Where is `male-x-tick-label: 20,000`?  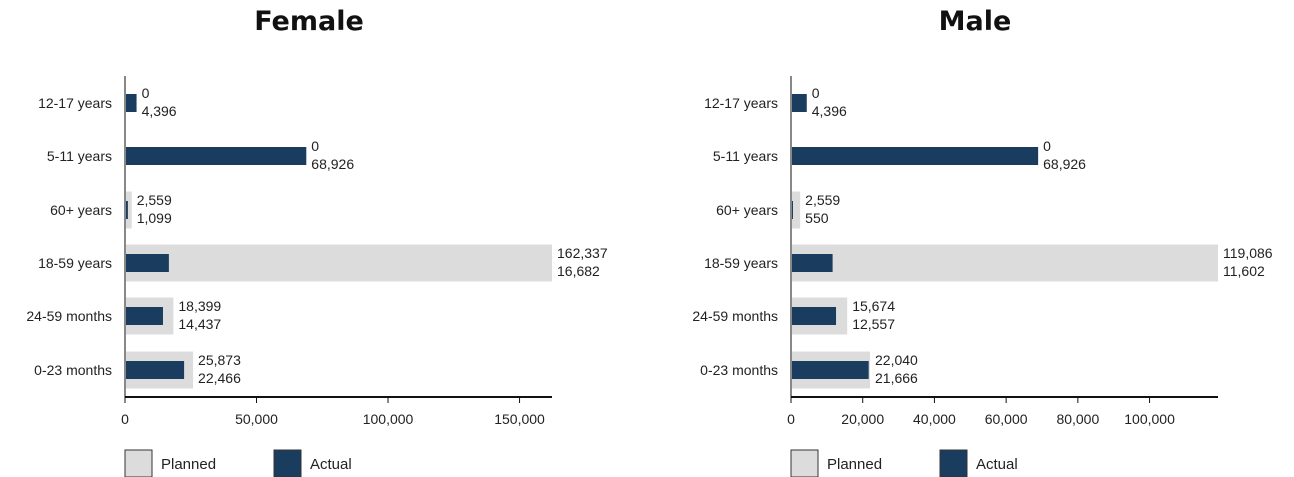 male-x-tick-label: 20,000 is located at coordinates (862, 419).